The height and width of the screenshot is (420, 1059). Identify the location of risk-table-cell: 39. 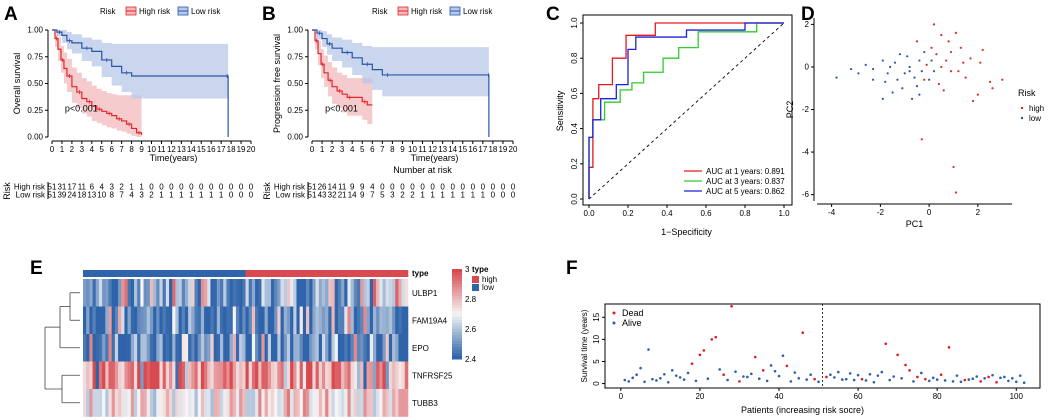
(61, 195).